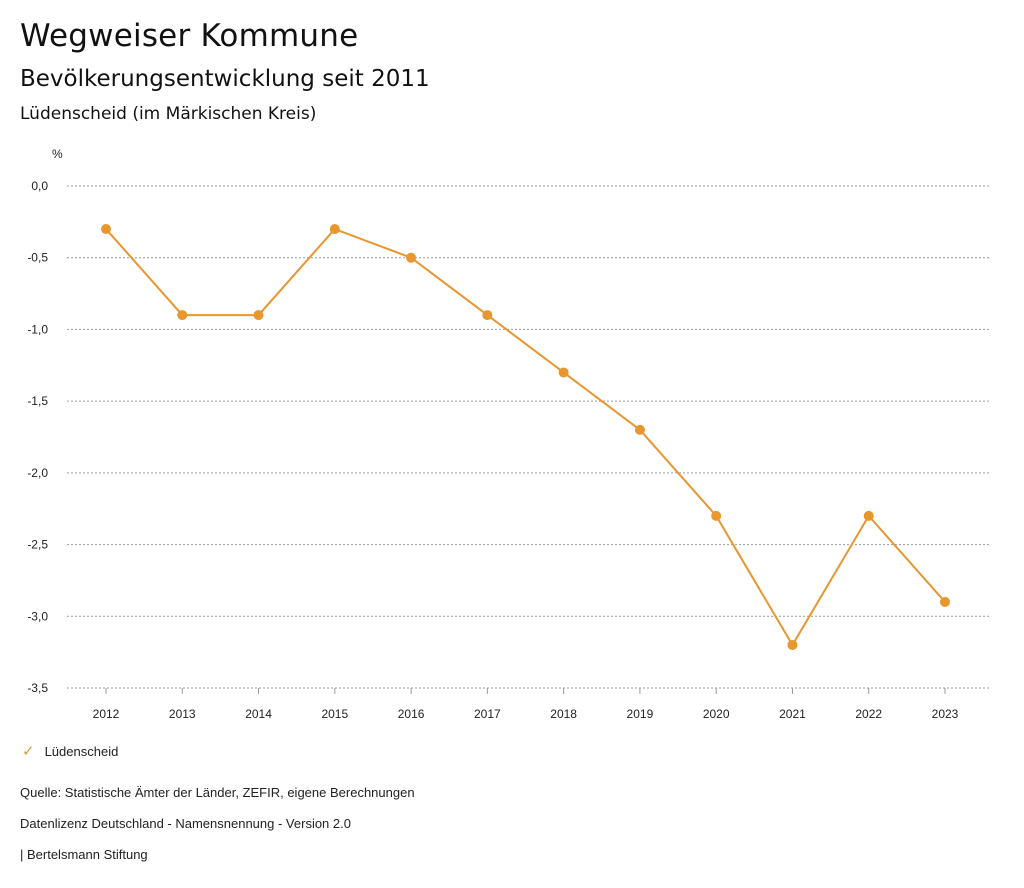  Describe the element at coordinates (334, 714) in the screenshot. I see `x-tick-label: 2015` at that location.